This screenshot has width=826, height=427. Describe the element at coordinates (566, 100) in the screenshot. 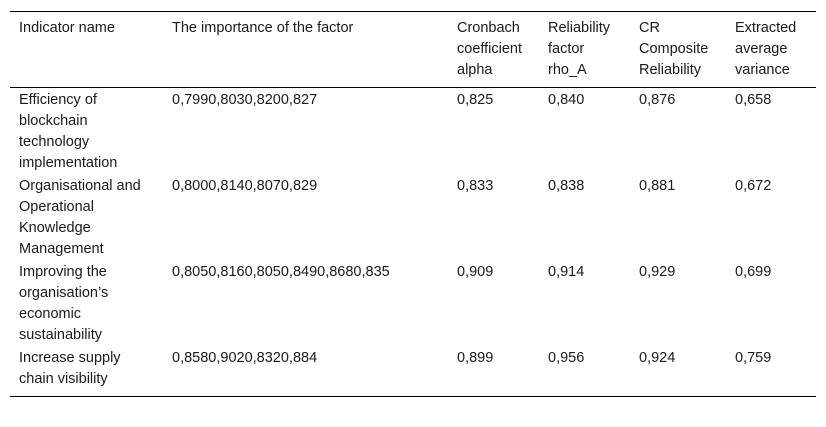

I see `cell-rho-a: 0,840` at that location.